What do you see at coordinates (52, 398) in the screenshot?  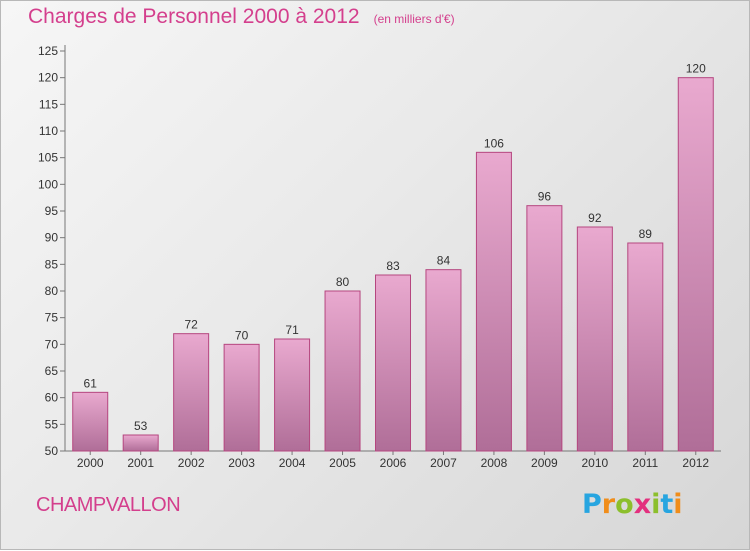 I see `y-tick-label: 60` at bounding box center [52, 398].